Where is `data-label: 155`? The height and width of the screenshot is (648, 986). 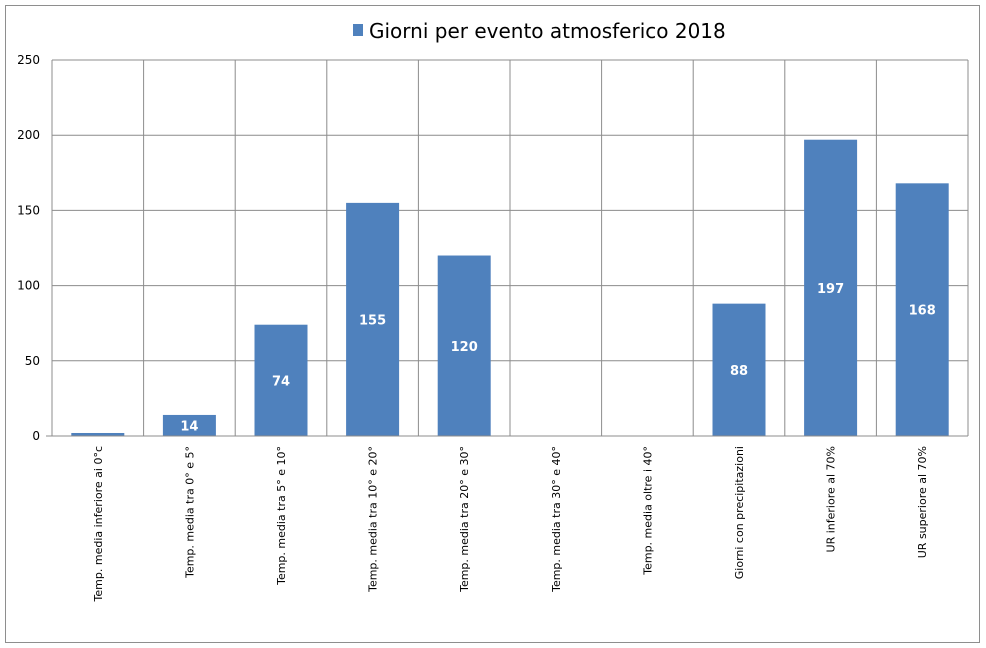
data-label: 155 is located at coordinates (372, 320).